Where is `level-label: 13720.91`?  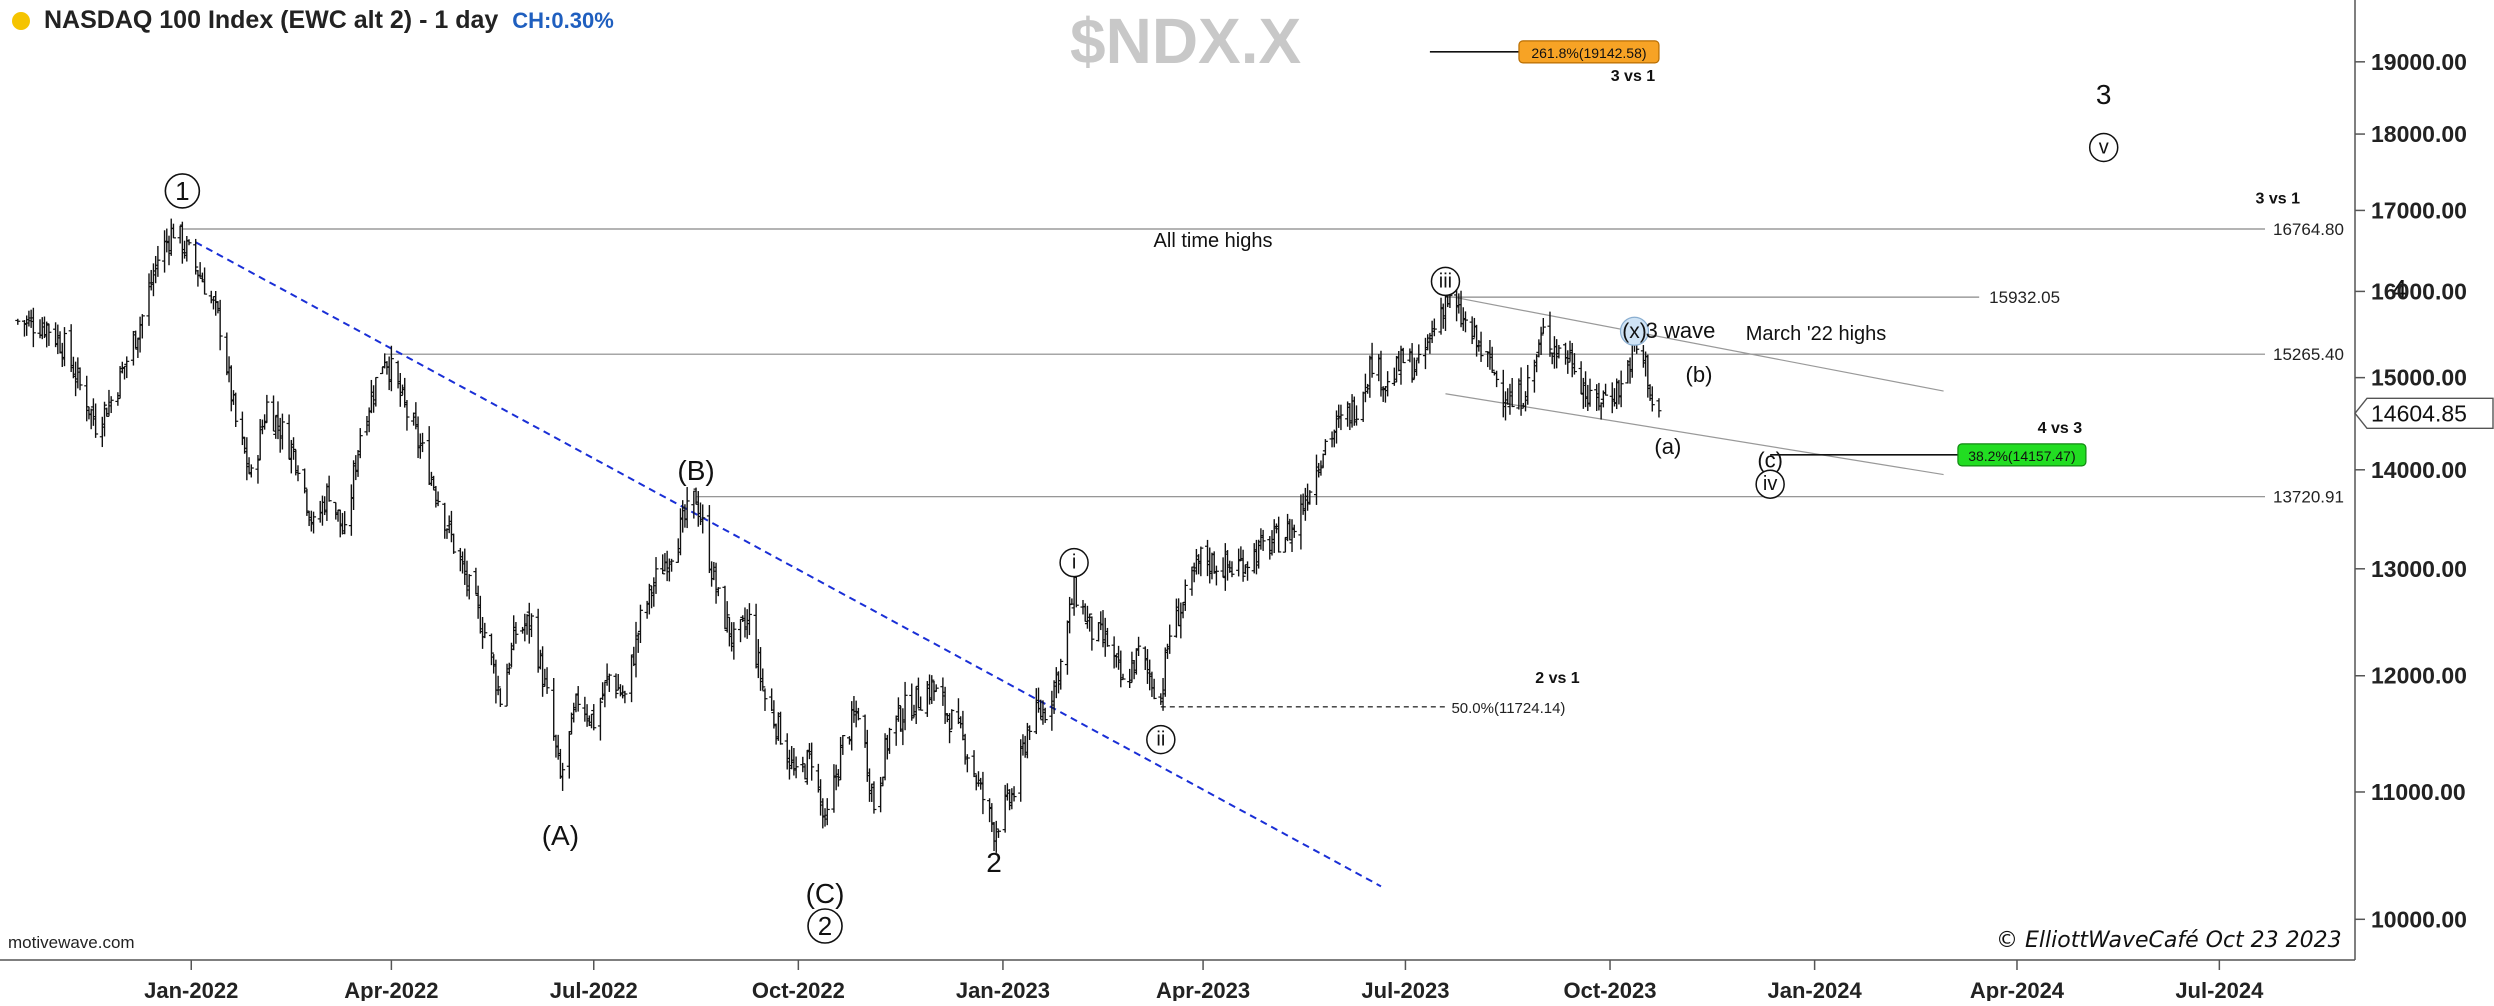 level-label: 13720.91 is located at coordinates (2308, 497).